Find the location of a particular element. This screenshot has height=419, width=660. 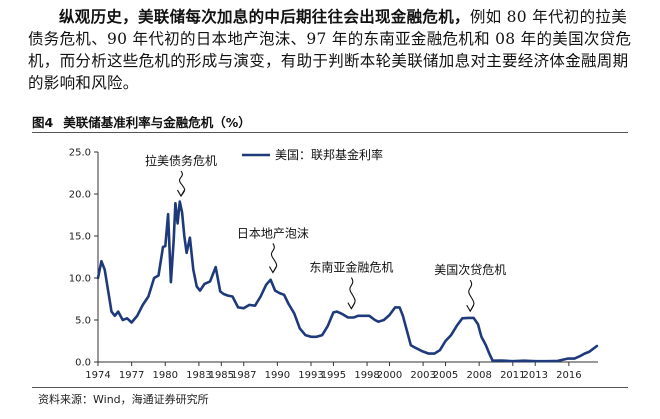

figure-title: 图4 美联储基准利率与金融危机（%） is located at coordinates (332, 122).